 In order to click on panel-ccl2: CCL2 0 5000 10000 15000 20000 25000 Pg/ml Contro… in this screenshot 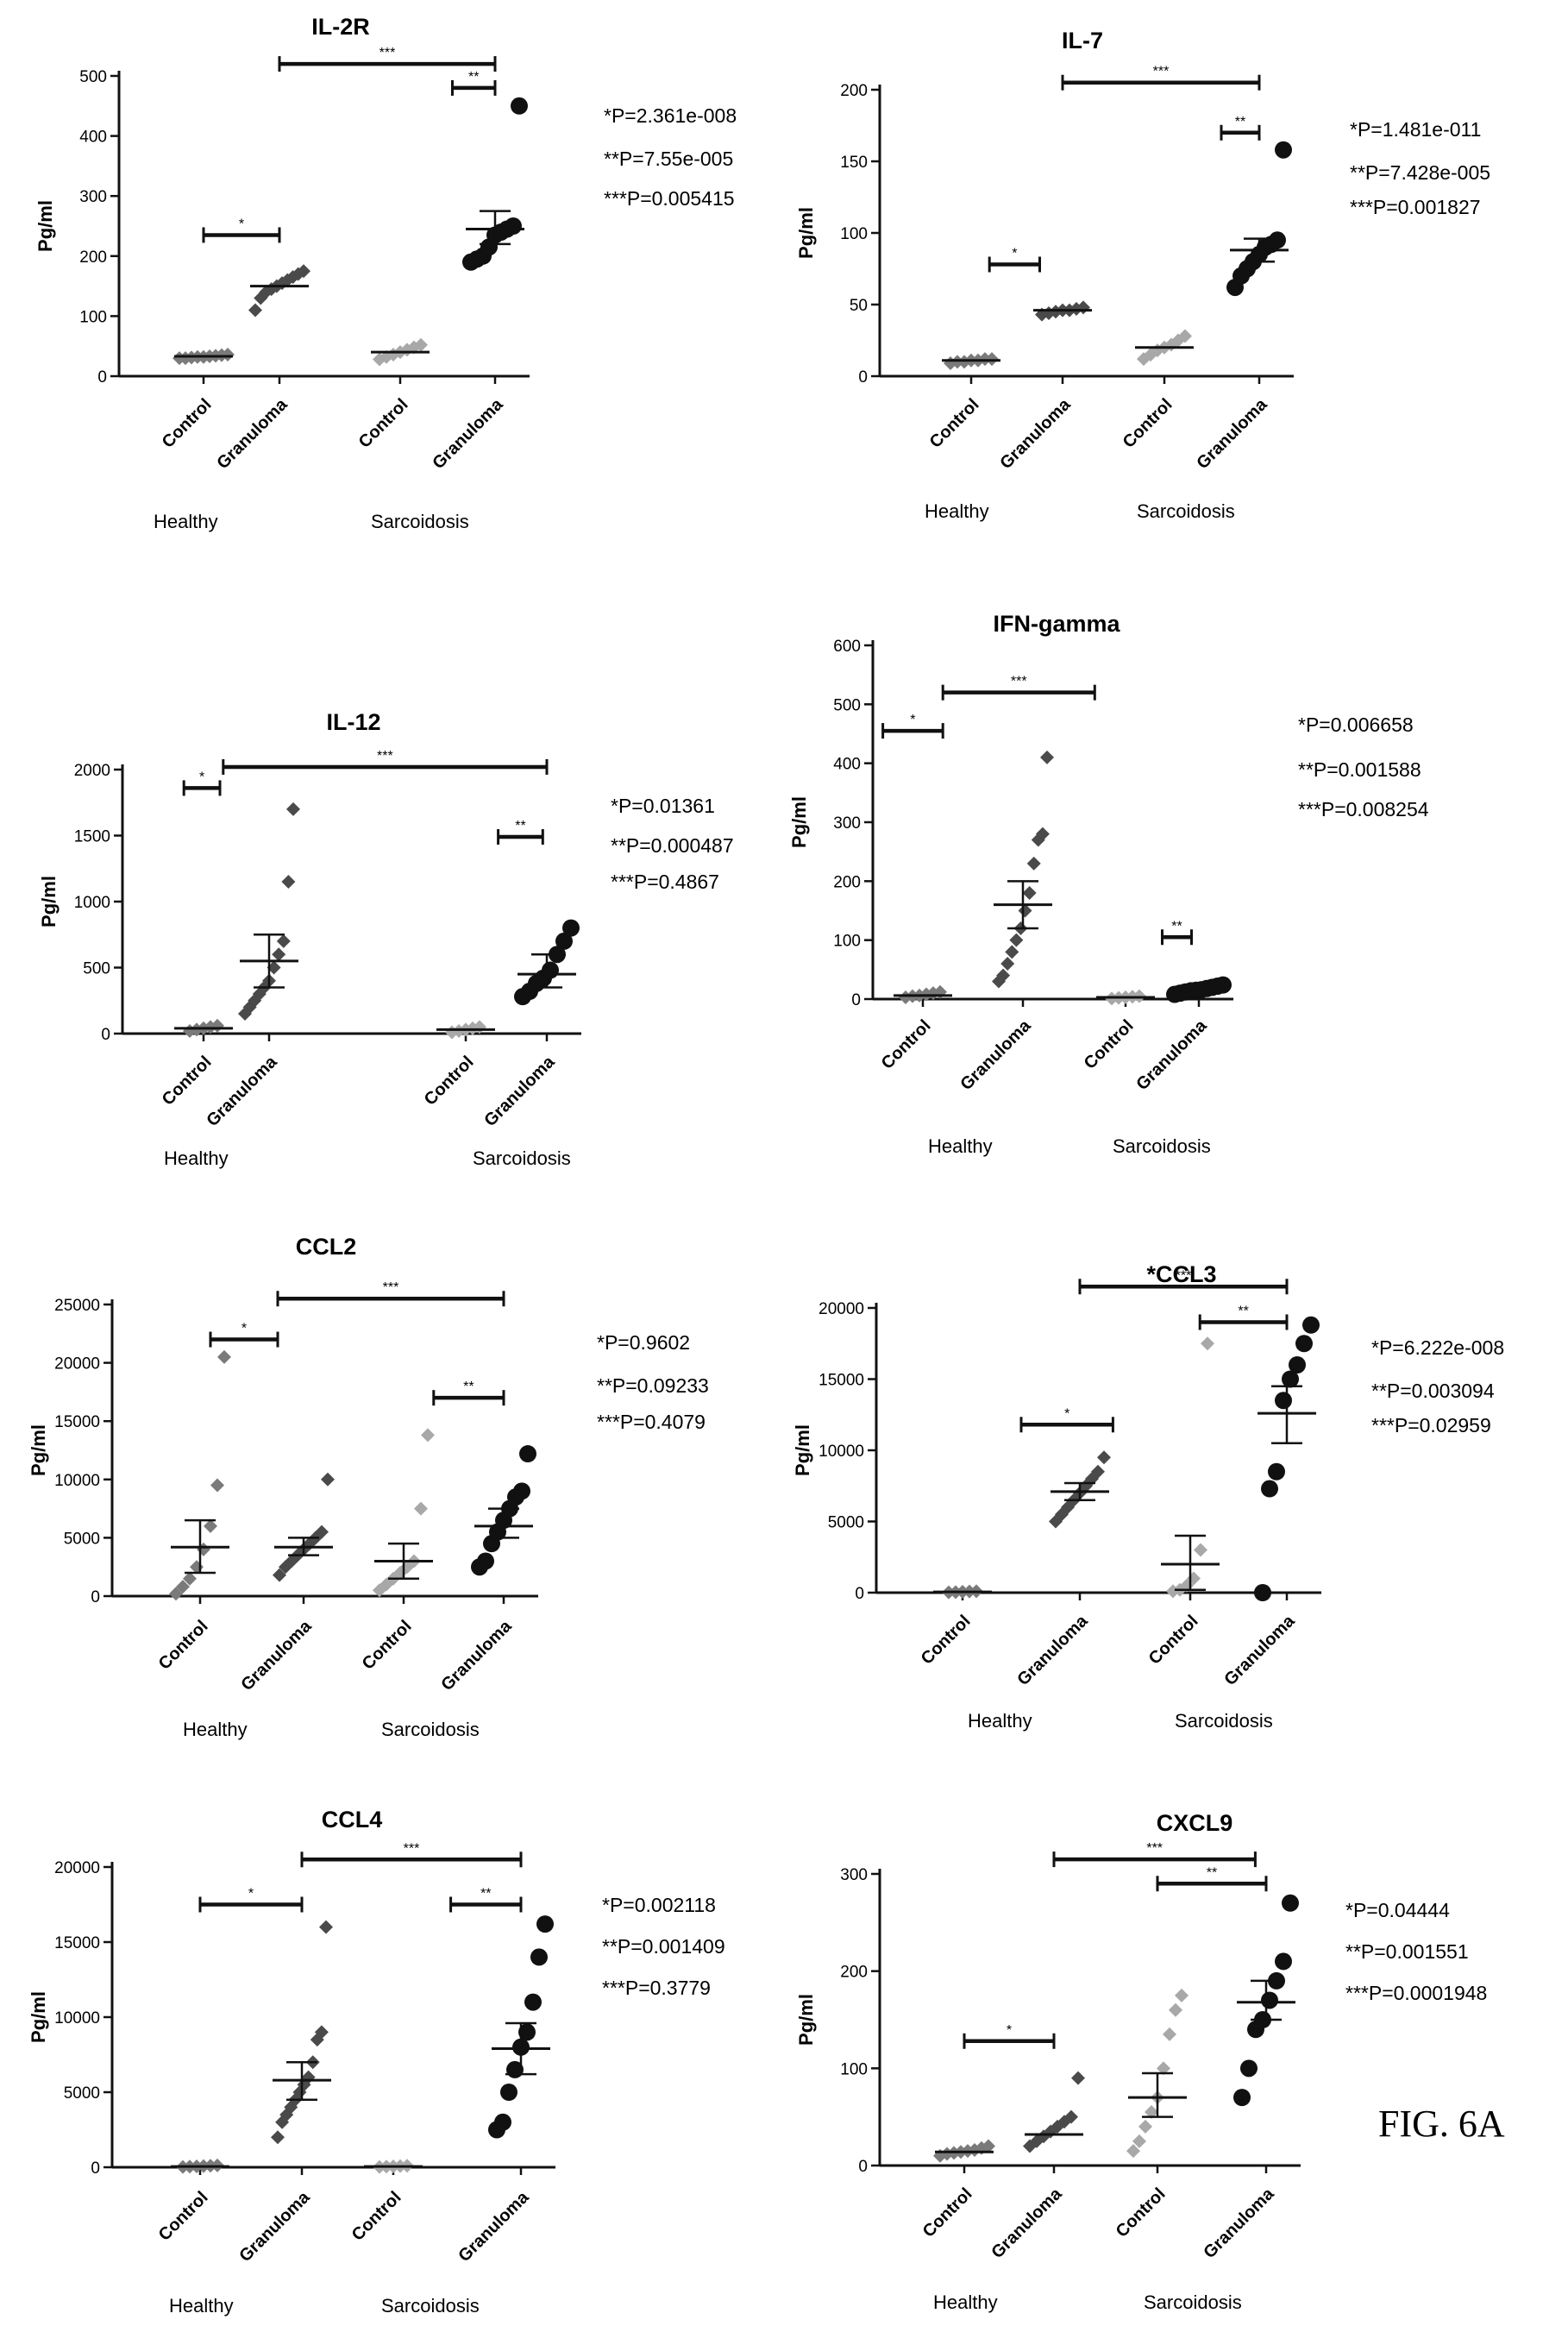, I will do `click(368, 1487)`.